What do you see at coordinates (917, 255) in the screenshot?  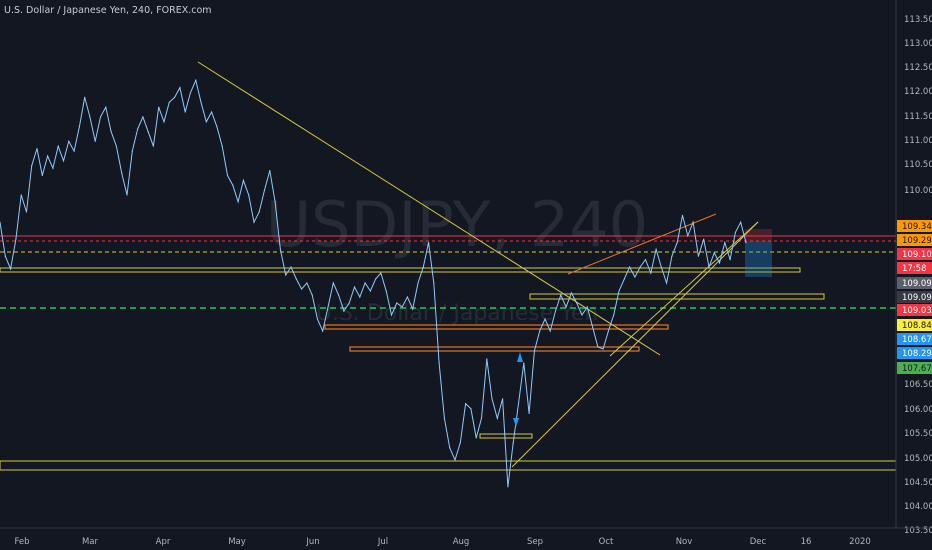 I see `price-label-text: 109.109` at bounding box center [917, 255].